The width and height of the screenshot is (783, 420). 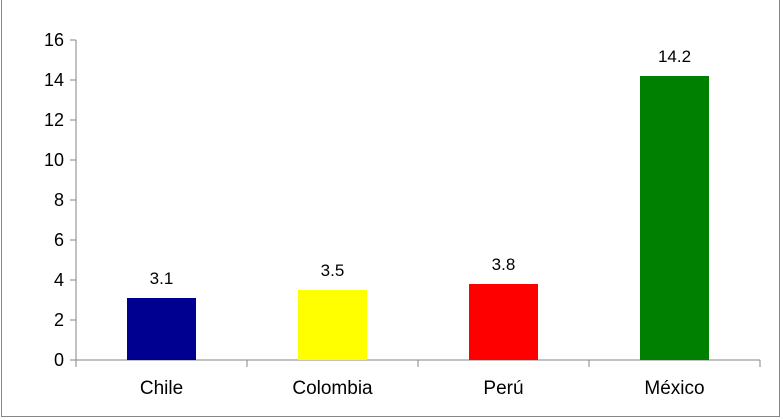 I want to click on bar-méxico, so click(x=674, y=218).